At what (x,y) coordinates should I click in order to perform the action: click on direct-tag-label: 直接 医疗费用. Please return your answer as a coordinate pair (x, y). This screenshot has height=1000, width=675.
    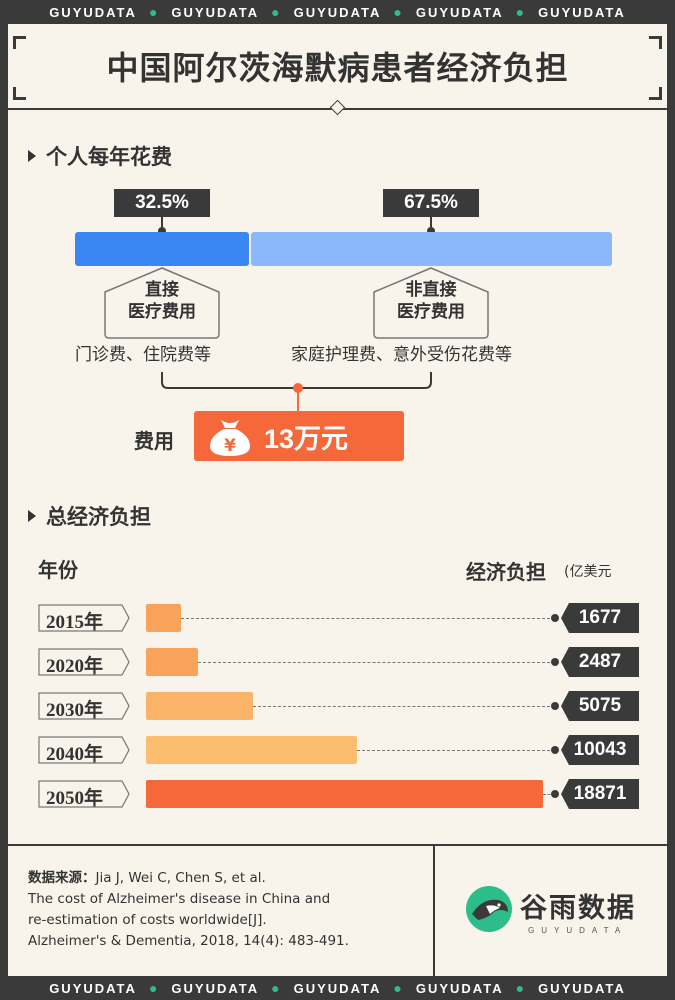
    Looking at the image, I should click on (162, 301).